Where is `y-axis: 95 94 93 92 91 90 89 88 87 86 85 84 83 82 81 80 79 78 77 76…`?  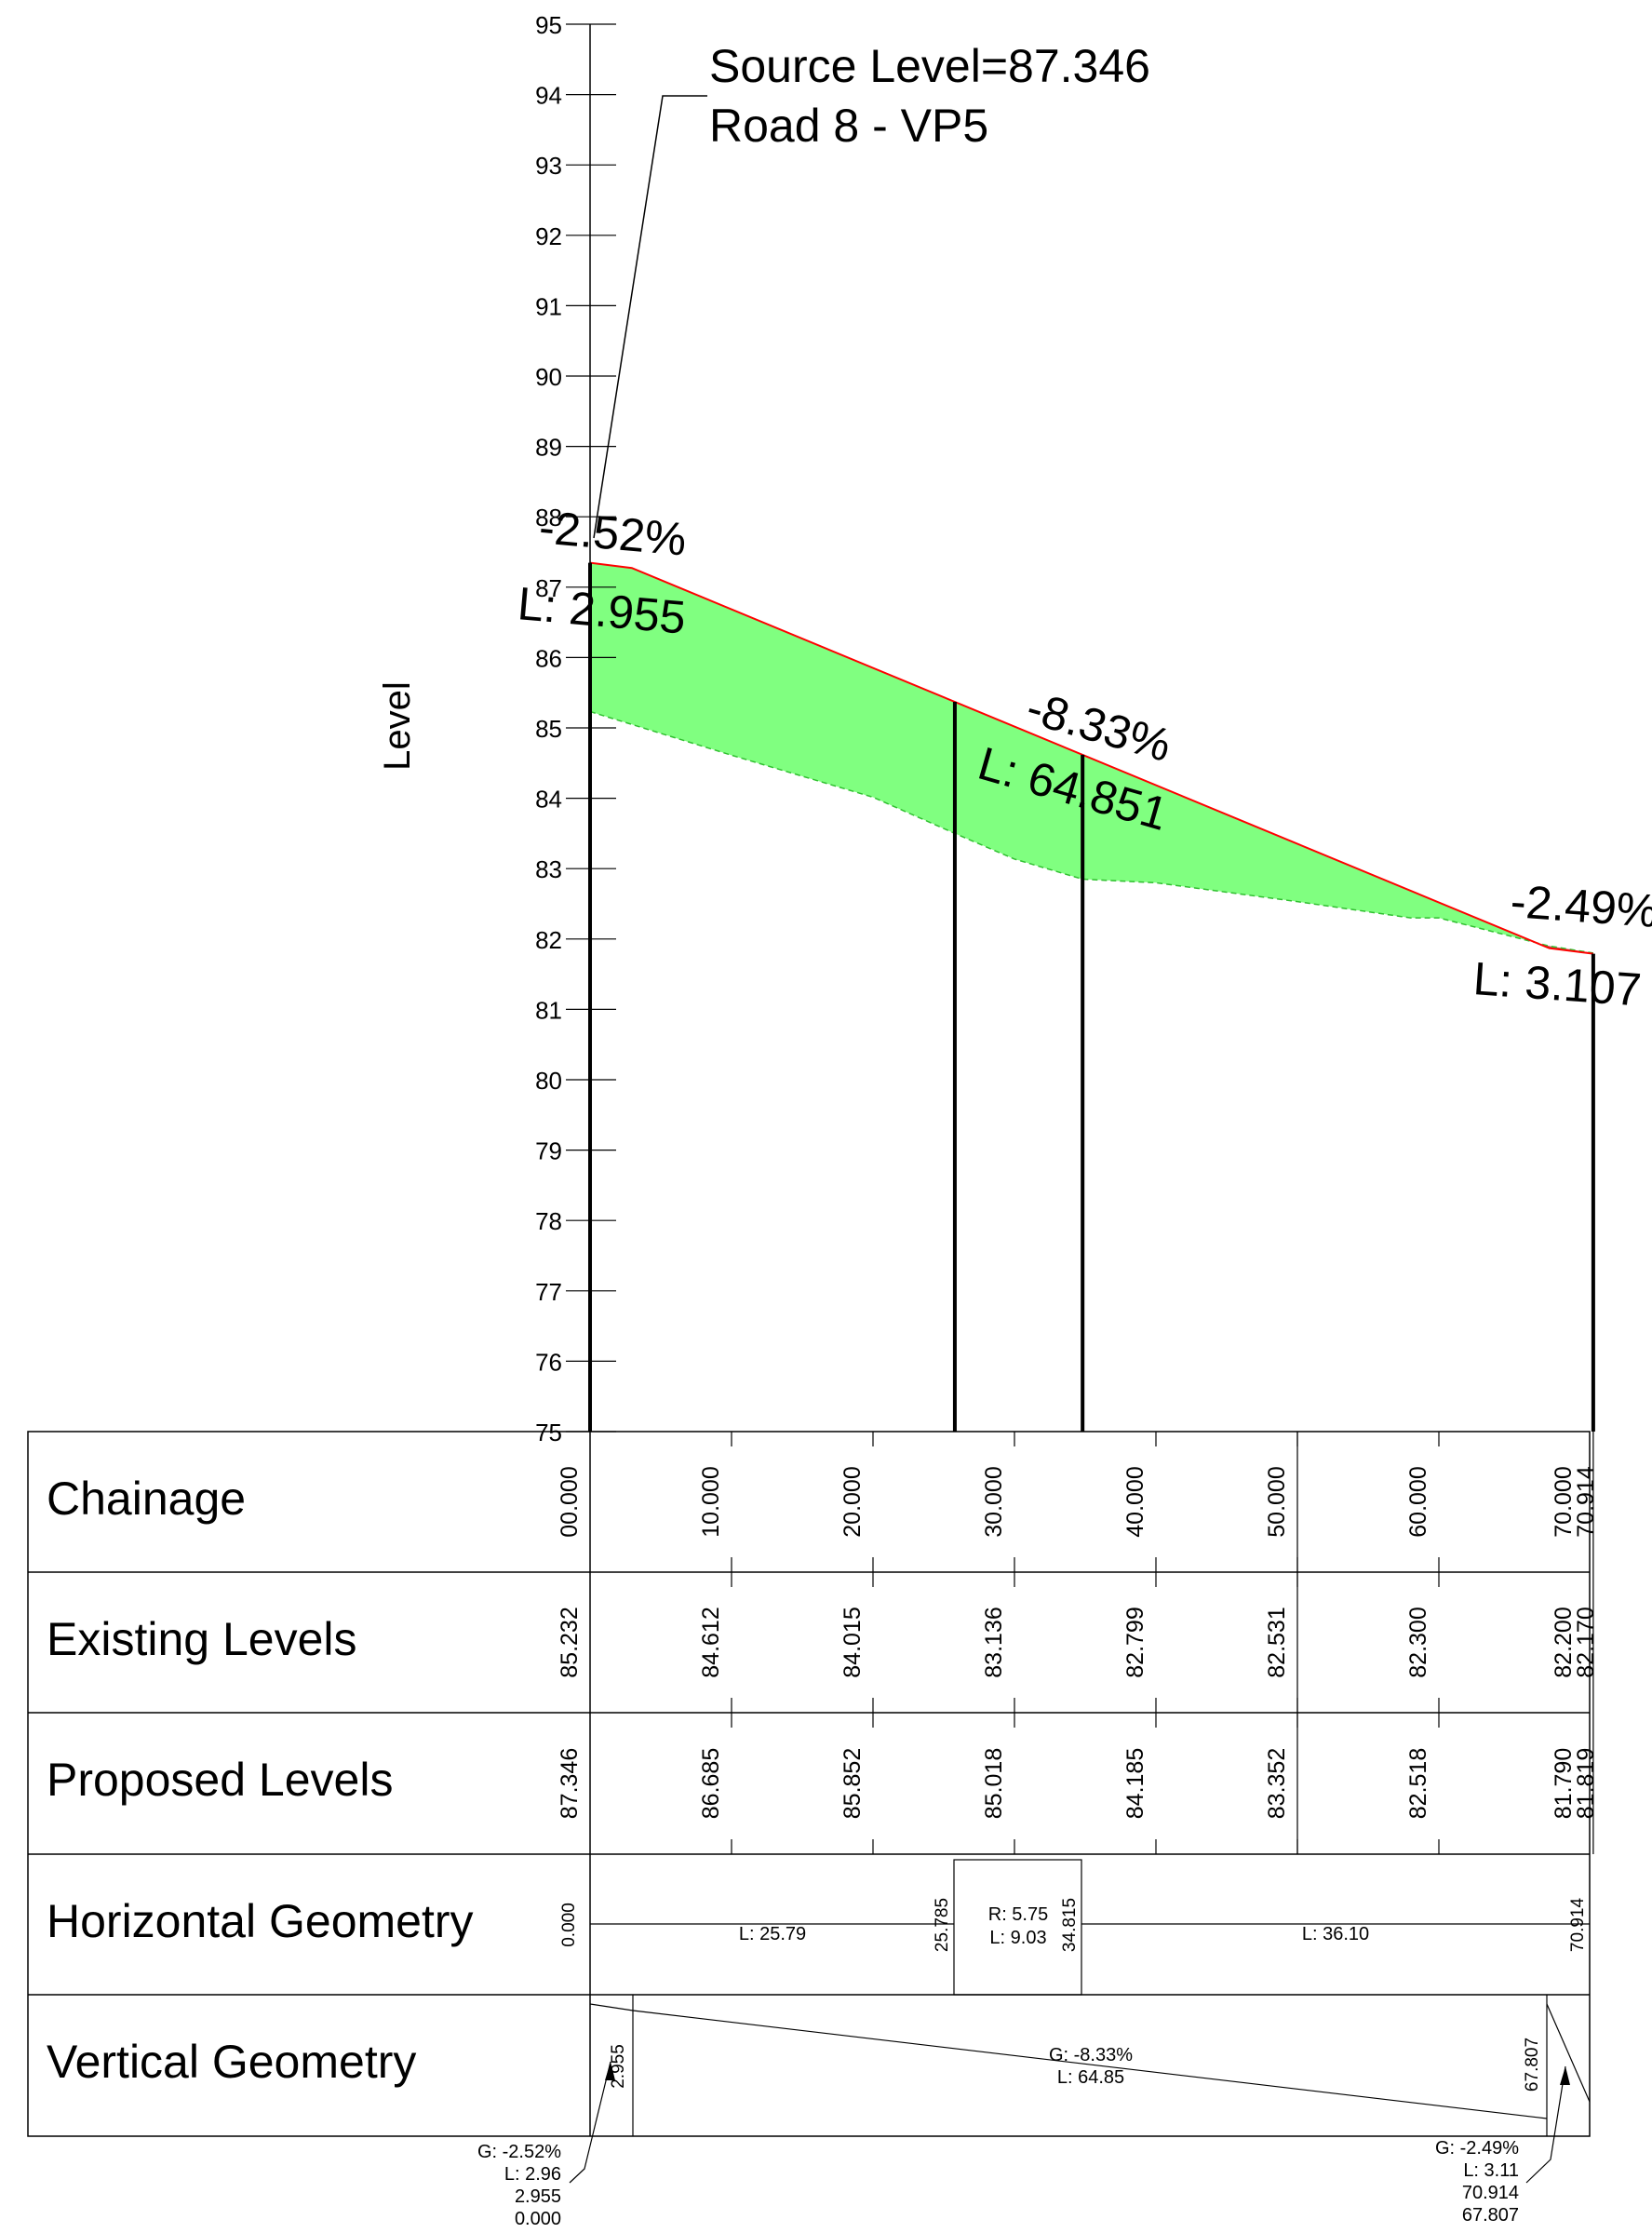
y-axis: 95 94 93 92 91 90 89 88 87 86 85 84 83 82 81 80 79 78 77 76… is located at coordinates (497, 728).